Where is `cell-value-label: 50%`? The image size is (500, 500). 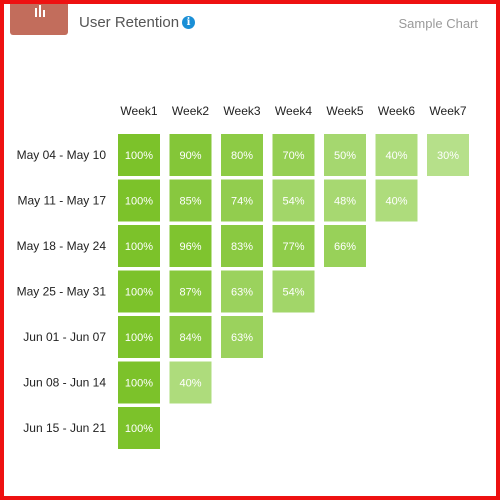 cell-value-label: 50% is located at coordinates (345, 156).